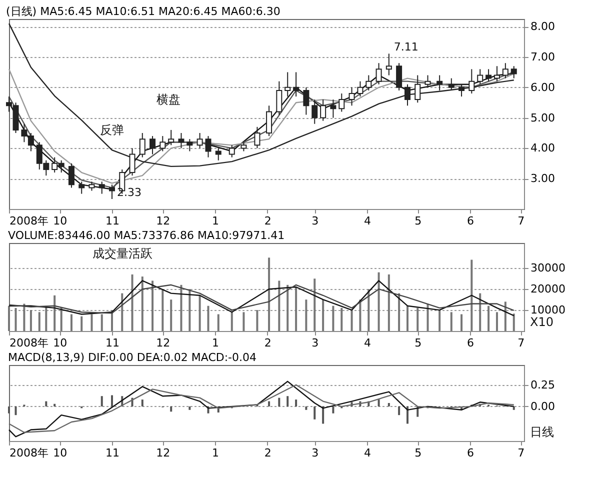 Image resolution: width=600 pixels, height=480 pixels. I want to click on y-tick-label: 7.00, so click(542, 57).